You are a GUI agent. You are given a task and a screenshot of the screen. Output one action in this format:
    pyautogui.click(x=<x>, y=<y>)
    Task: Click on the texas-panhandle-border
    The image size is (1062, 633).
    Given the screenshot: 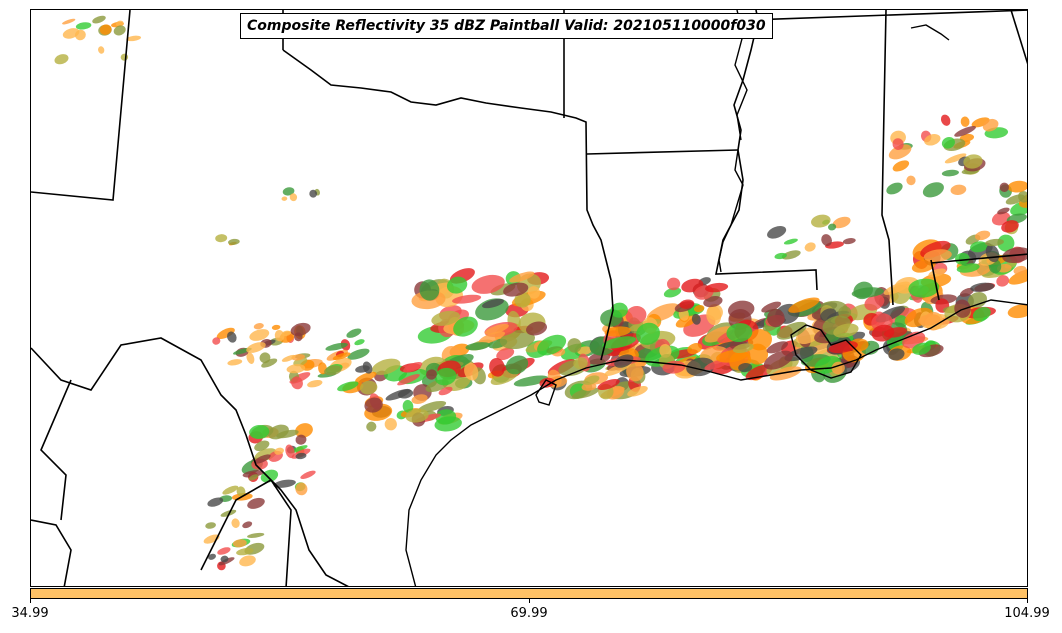 What is the action you would take?
    pyautogui.click(x=81, y=105)
    